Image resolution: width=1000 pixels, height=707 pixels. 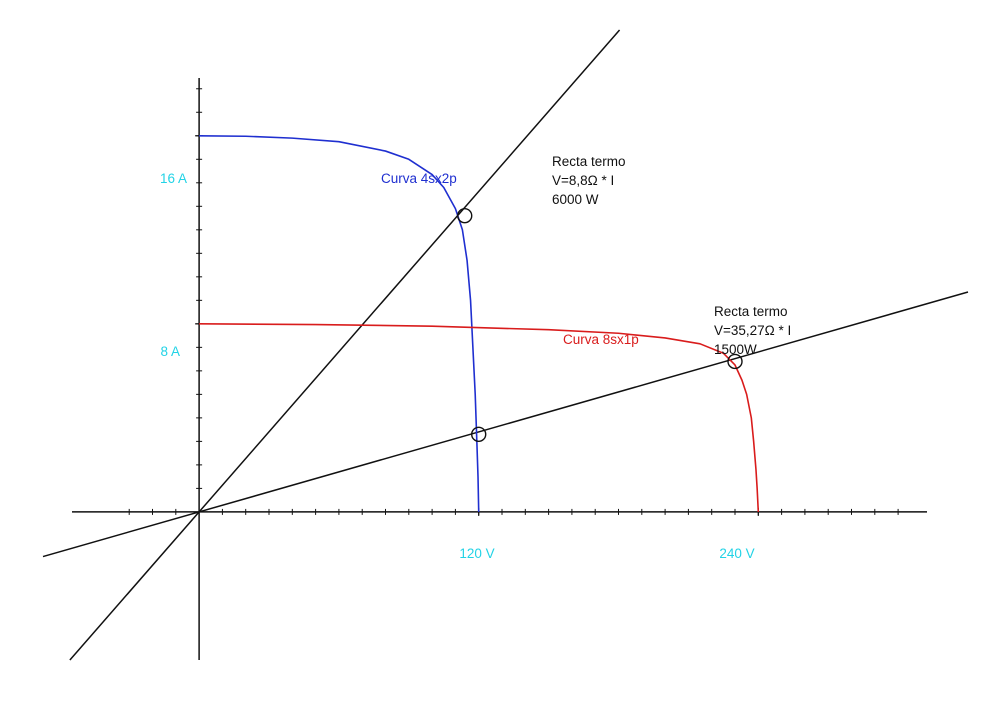 I want to click on annotation-line-2: V=35,27Ω * I, so click(x=752, y=330).